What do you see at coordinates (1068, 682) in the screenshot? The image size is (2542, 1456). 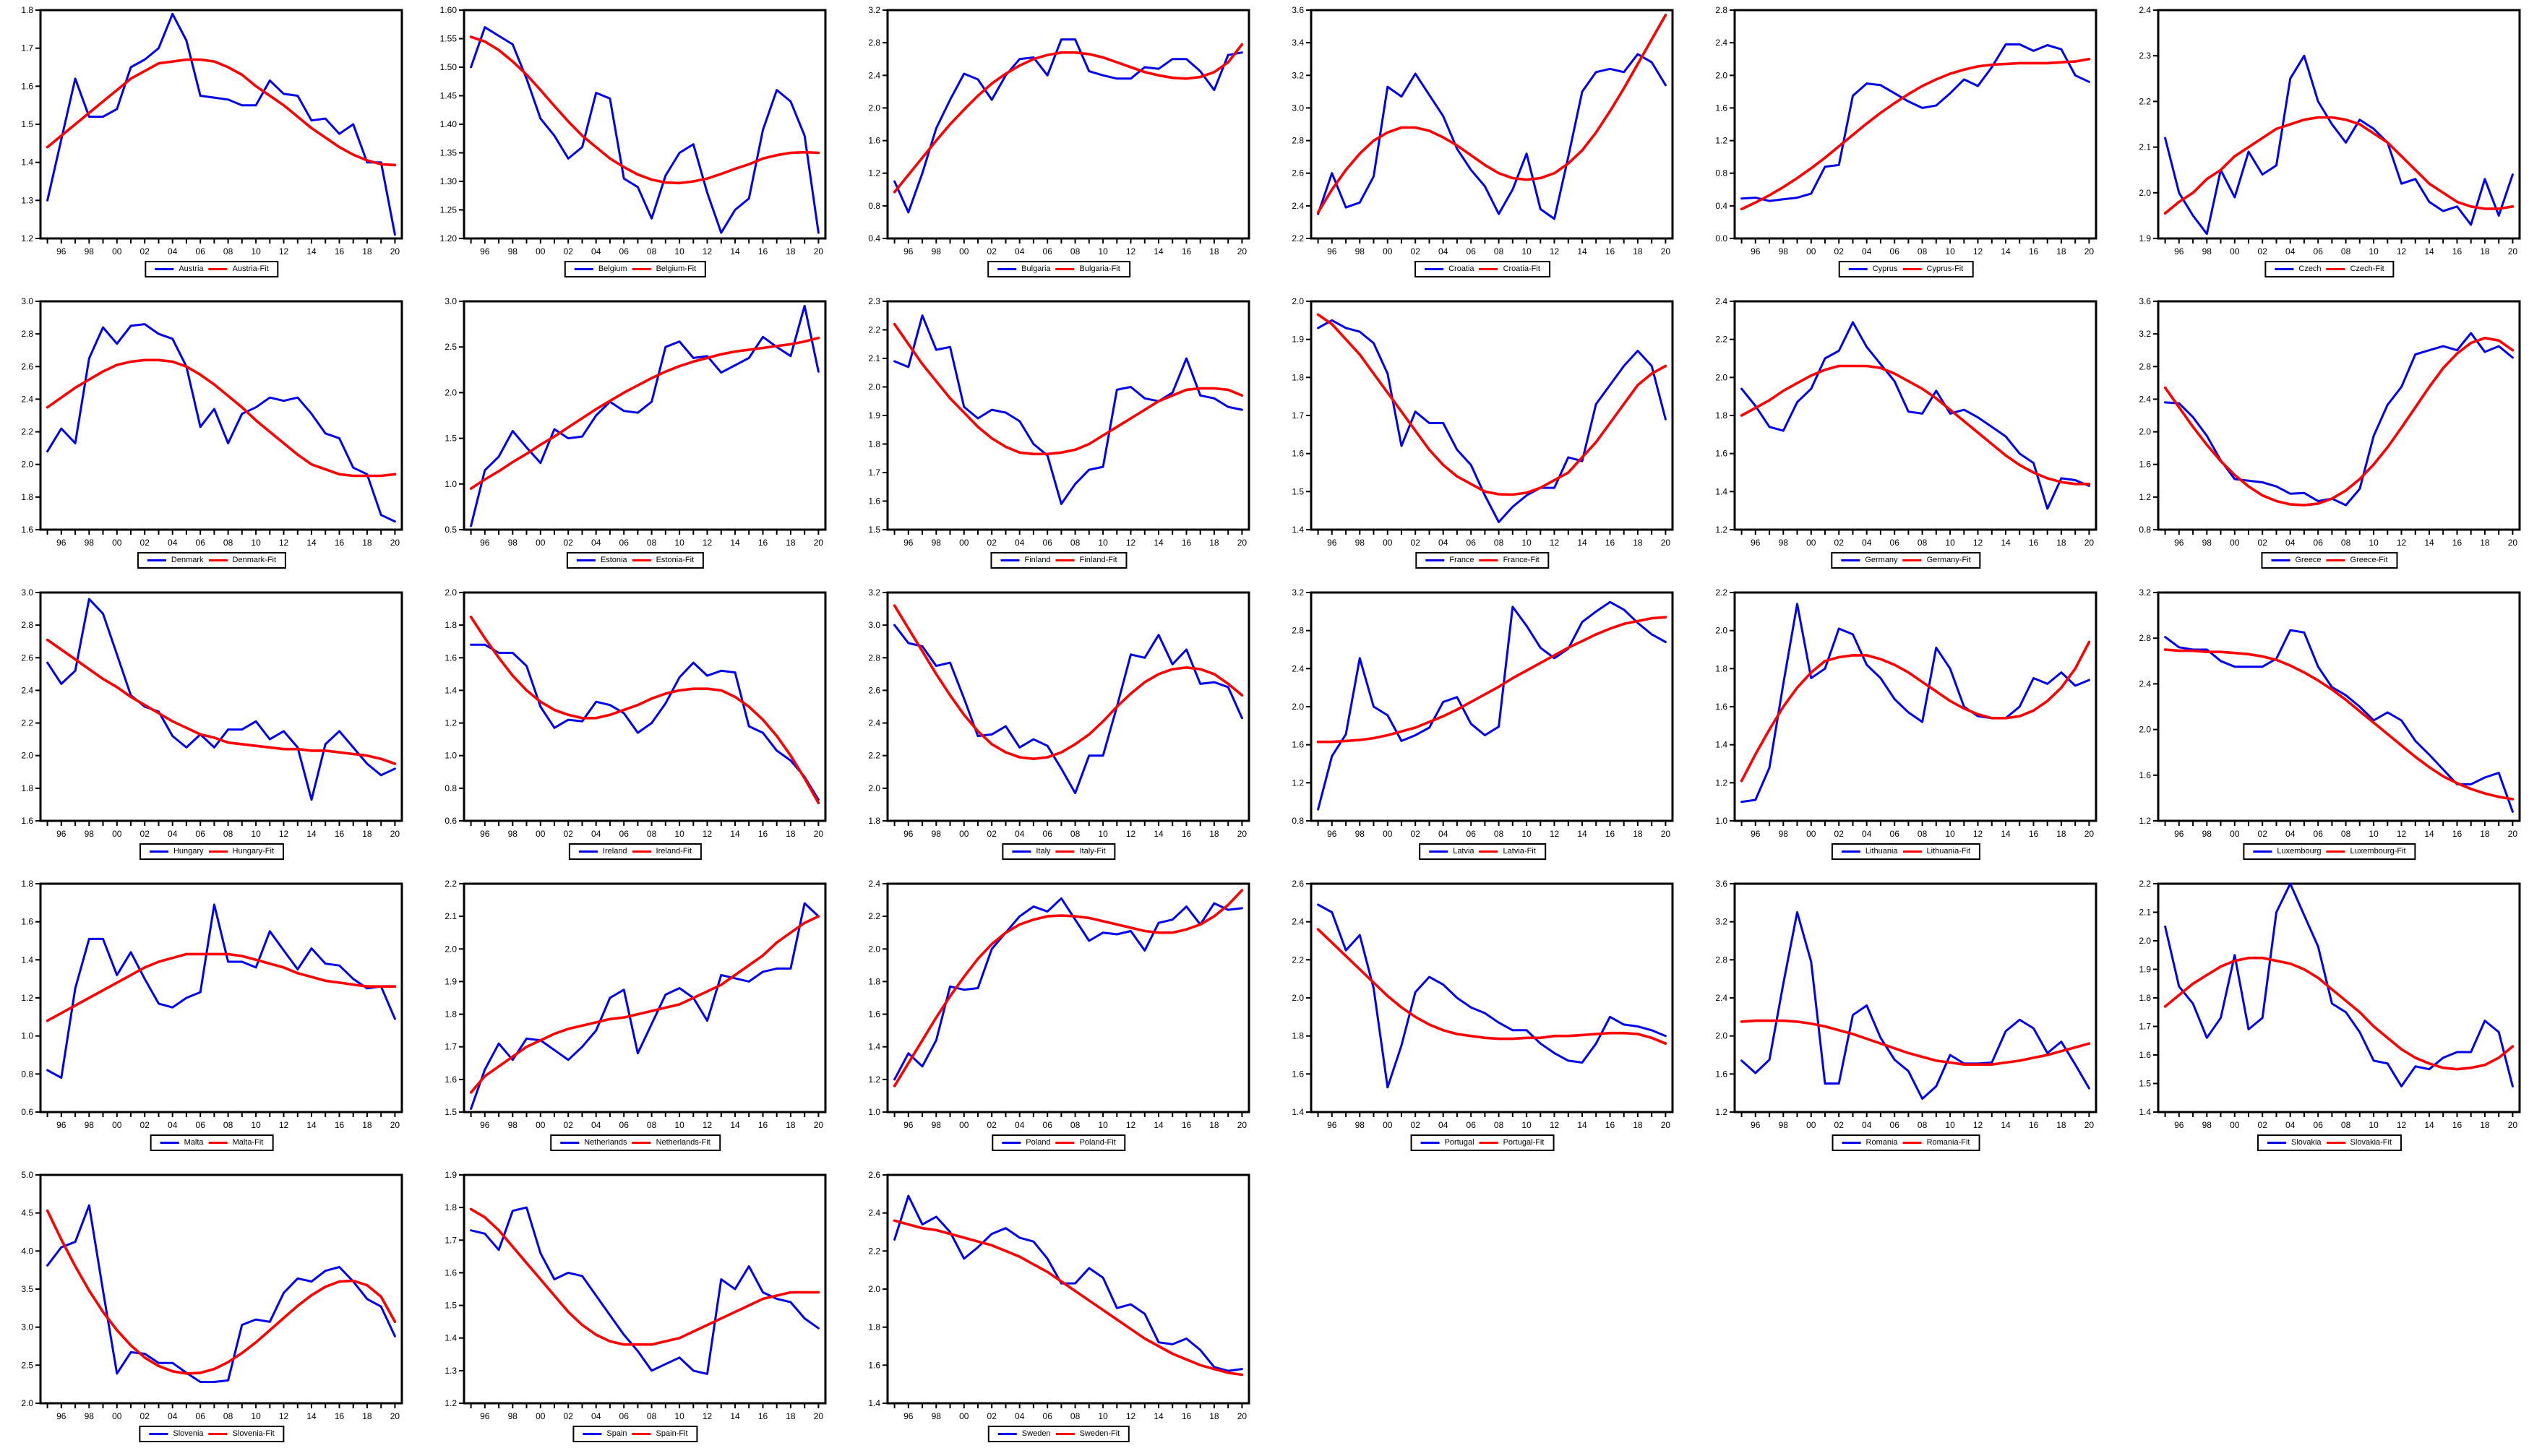 I see `fit-line-italy` at bounding box center [1068, 682].